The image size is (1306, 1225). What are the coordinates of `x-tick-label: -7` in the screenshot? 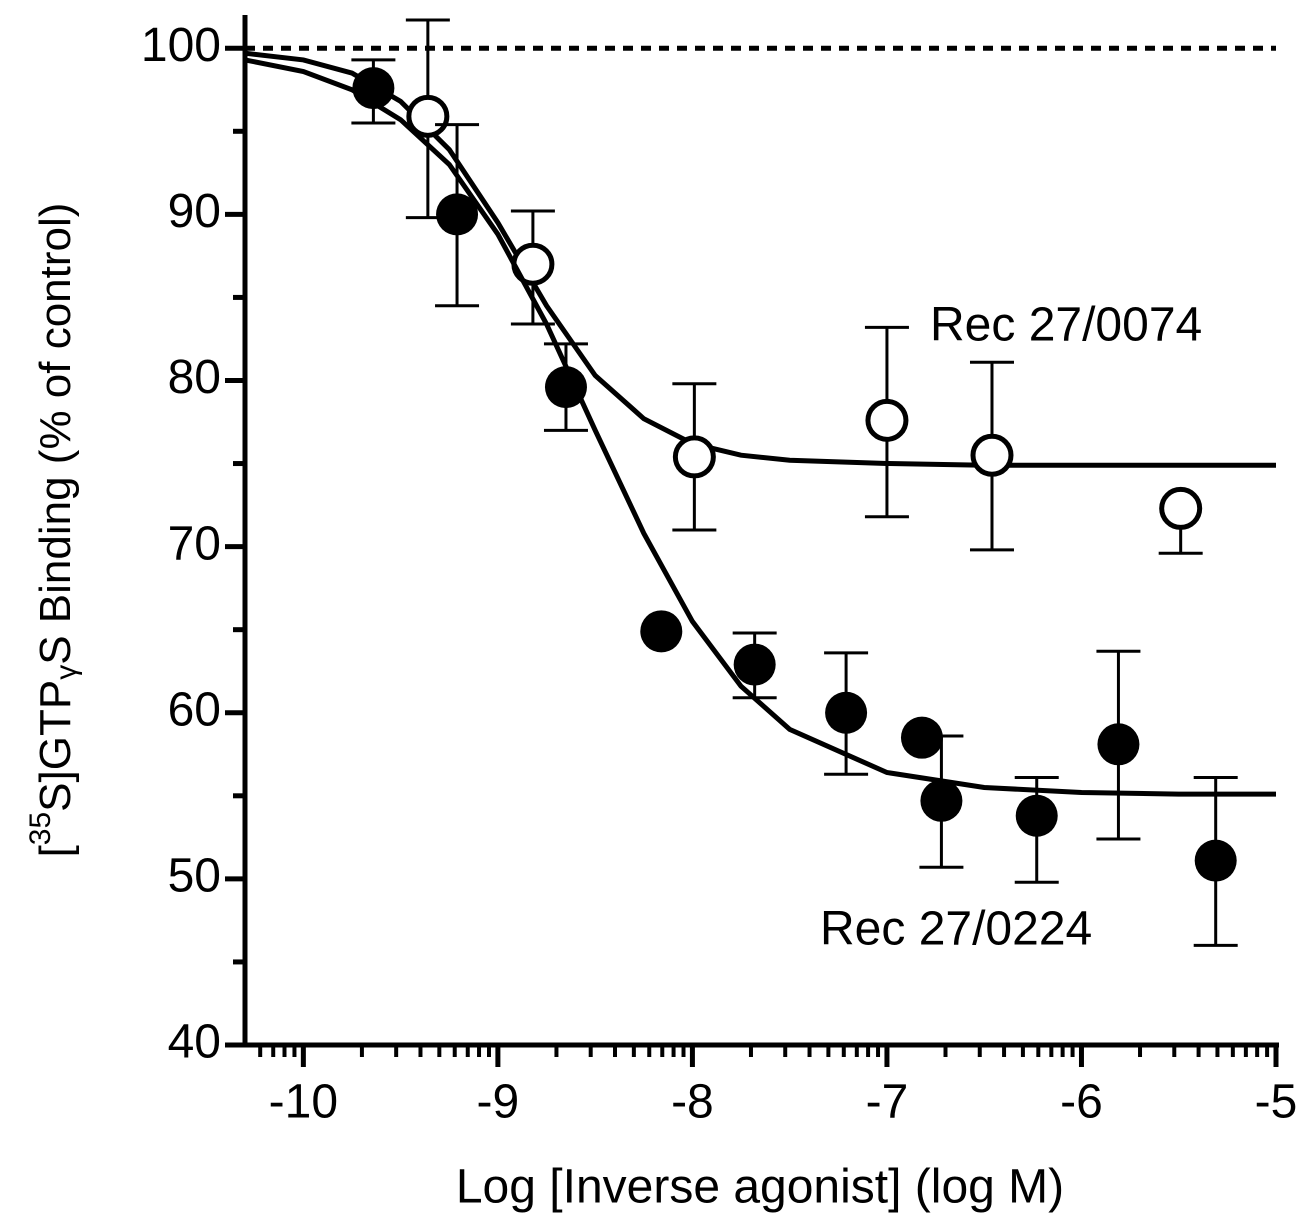 It's located at (887, 1102).